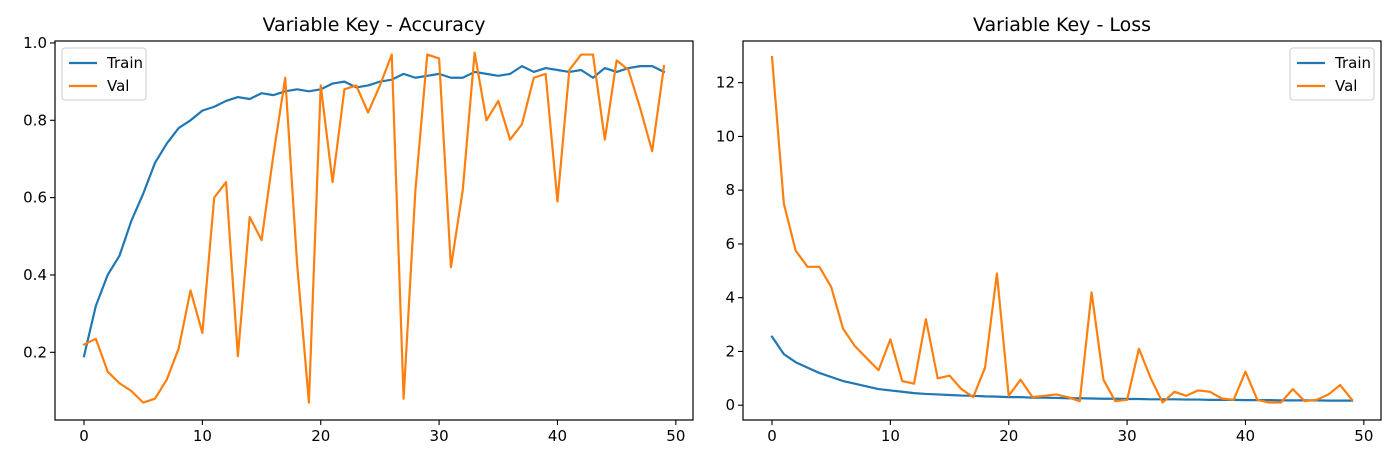 This screenshot has height=466, width=1400. What do you see at coordinates (730, 405) in the screenshot?
I see `y-tick-label: 0` at bounding box center [730, 405].